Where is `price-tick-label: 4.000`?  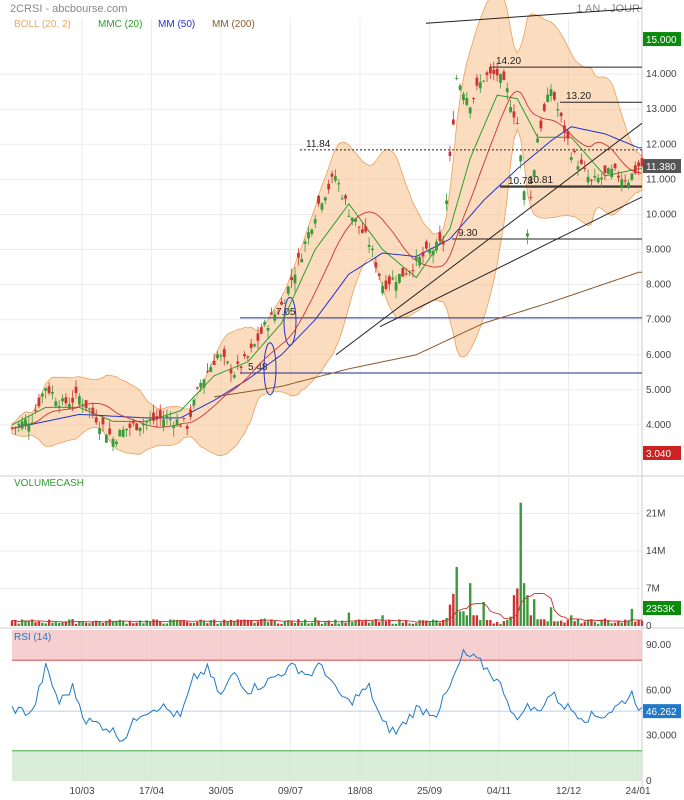 price-tick-label: 4.000 is located at coordinates (658, 425).